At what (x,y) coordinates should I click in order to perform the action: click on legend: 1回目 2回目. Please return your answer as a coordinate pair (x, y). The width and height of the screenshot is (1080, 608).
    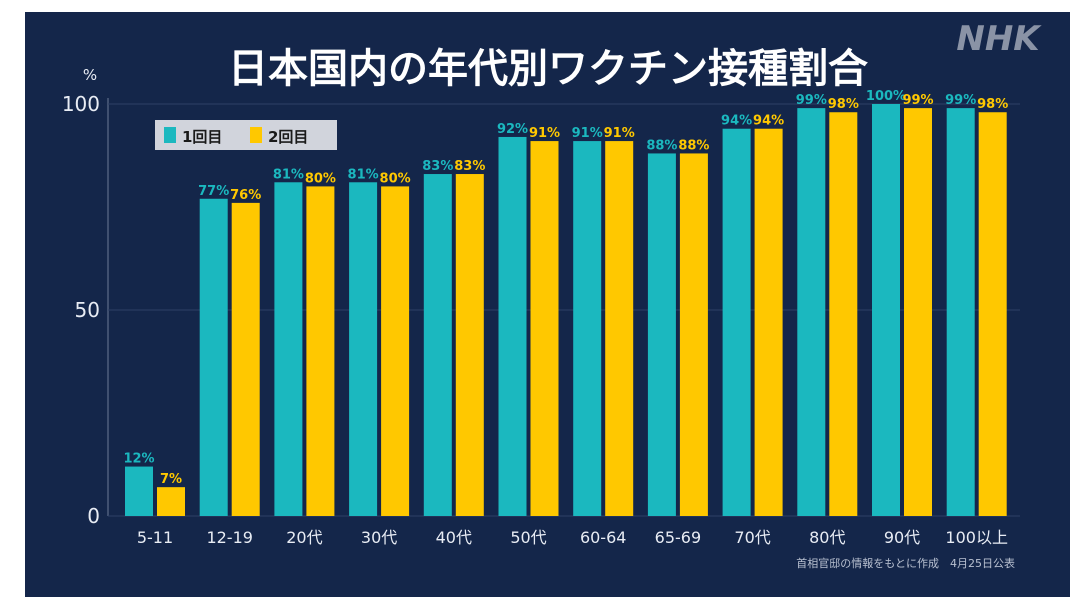
    Looking at the image, I should click on (246, 135).